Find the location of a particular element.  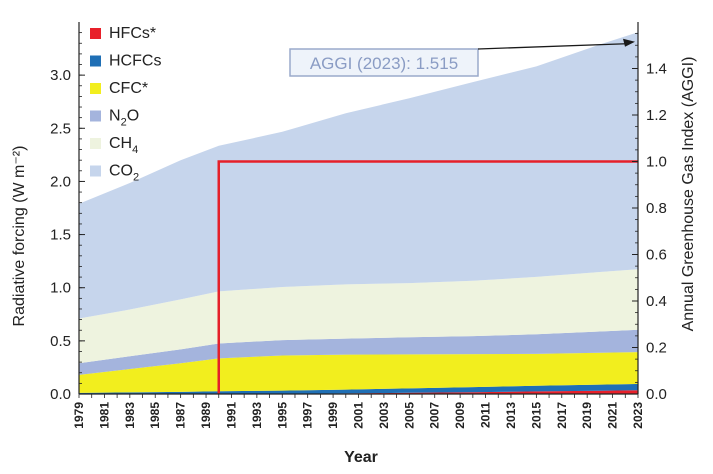

legend-label-cfc: CFC* is located at coordinates (128, 88).